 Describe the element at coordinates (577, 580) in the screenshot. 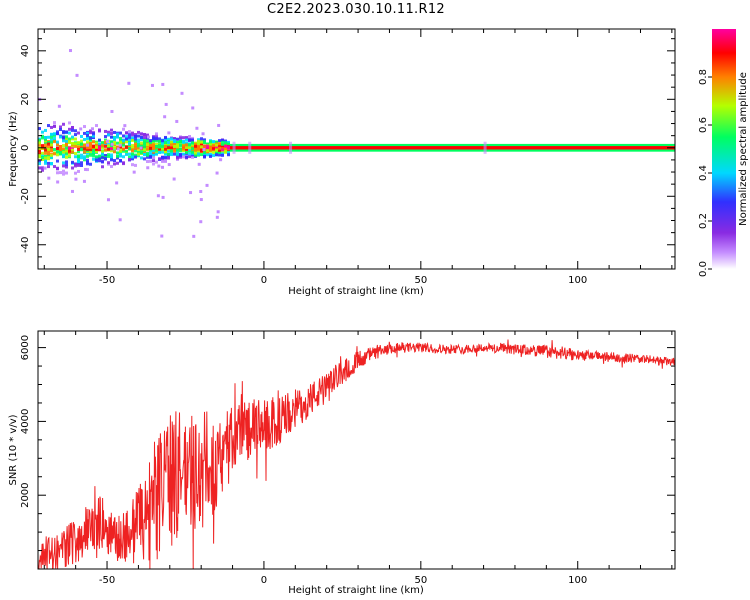

I see `snr-xtick-label: 100` at that location.